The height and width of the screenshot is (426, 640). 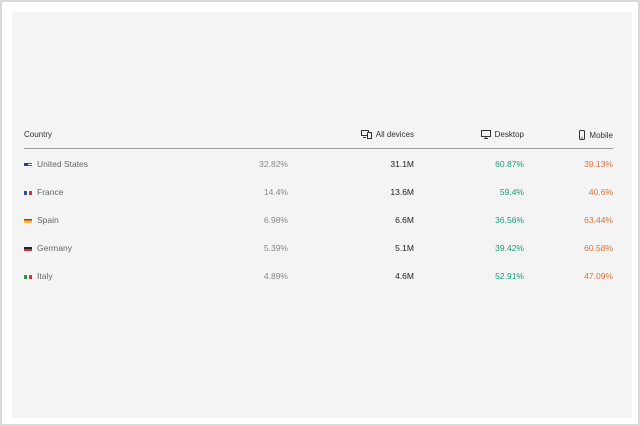 I want to click on desktop-cell: 52.91%, so click(x=509, y=276).